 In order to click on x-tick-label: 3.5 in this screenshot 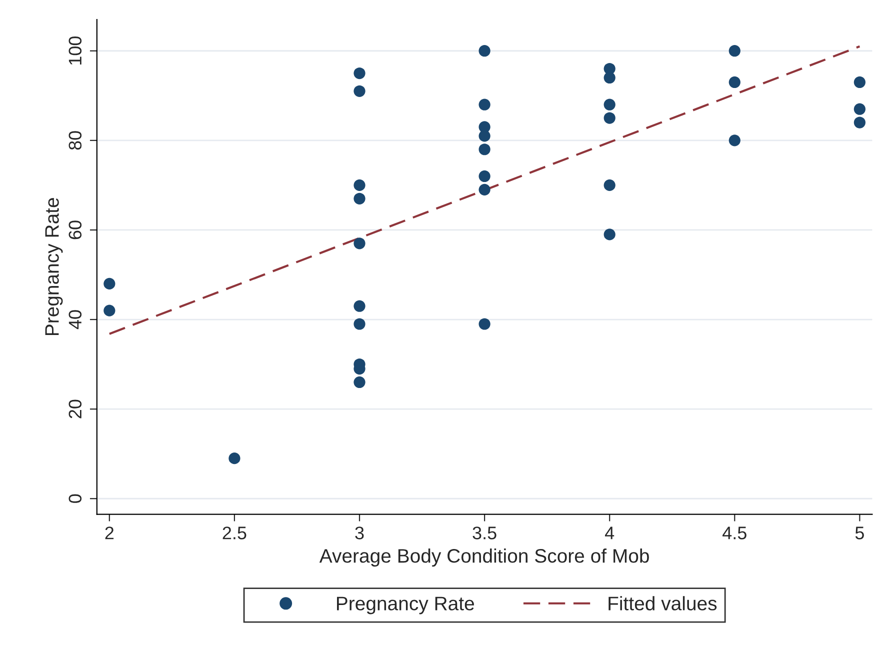, I will do `click(484, 533)`.